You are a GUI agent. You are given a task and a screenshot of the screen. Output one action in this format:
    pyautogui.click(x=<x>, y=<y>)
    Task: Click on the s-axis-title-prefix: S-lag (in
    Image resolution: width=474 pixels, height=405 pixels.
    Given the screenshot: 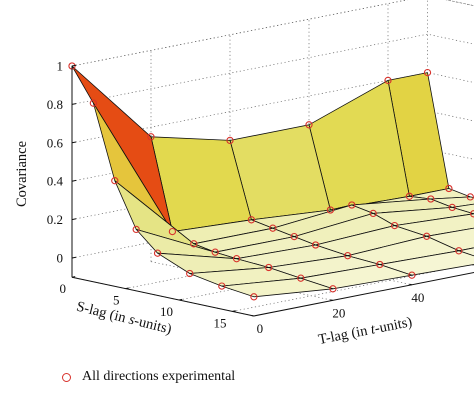 What is the action you would take?
    pyautogui.click(x=103, y=313)
    